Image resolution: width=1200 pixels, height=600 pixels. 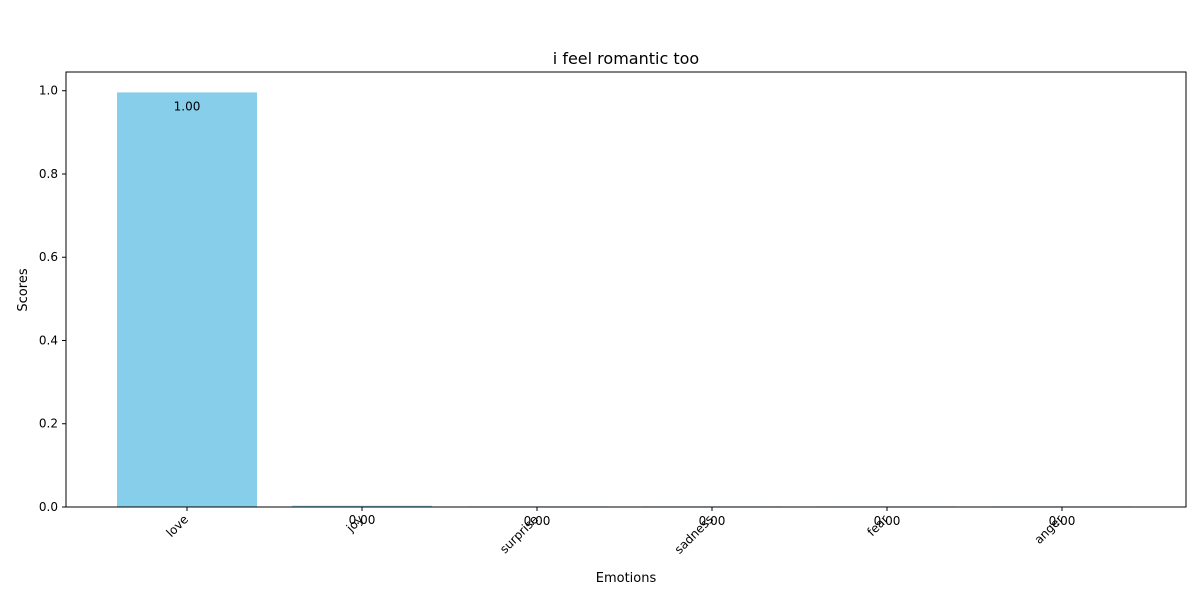 What do you see at coordinates (362, 506) in the screenshot?
I see `bar-joy` at bounding box center [362, 506].